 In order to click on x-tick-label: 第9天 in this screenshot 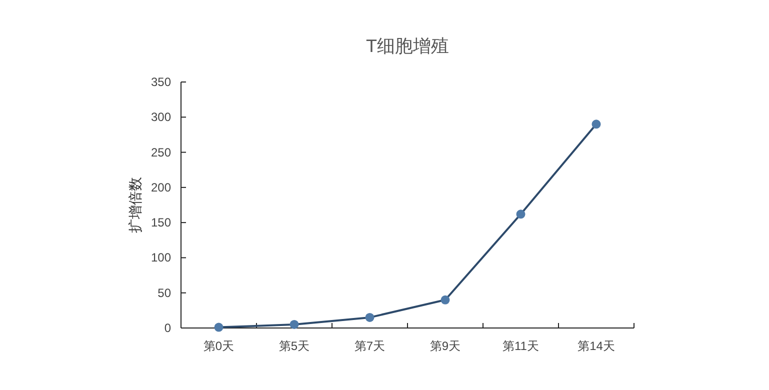, I will do `click(445, 346)`.